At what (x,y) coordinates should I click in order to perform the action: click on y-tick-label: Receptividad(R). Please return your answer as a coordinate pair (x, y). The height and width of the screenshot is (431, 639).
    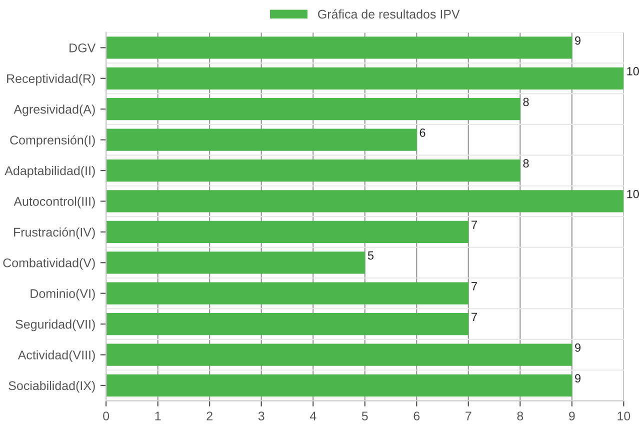
    Looking at the image, I should click on (51, 80).